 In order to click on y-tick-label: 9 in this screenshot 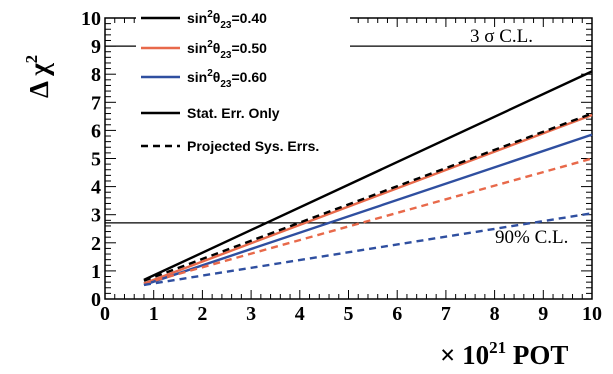, I will do `click(96, 47)`.